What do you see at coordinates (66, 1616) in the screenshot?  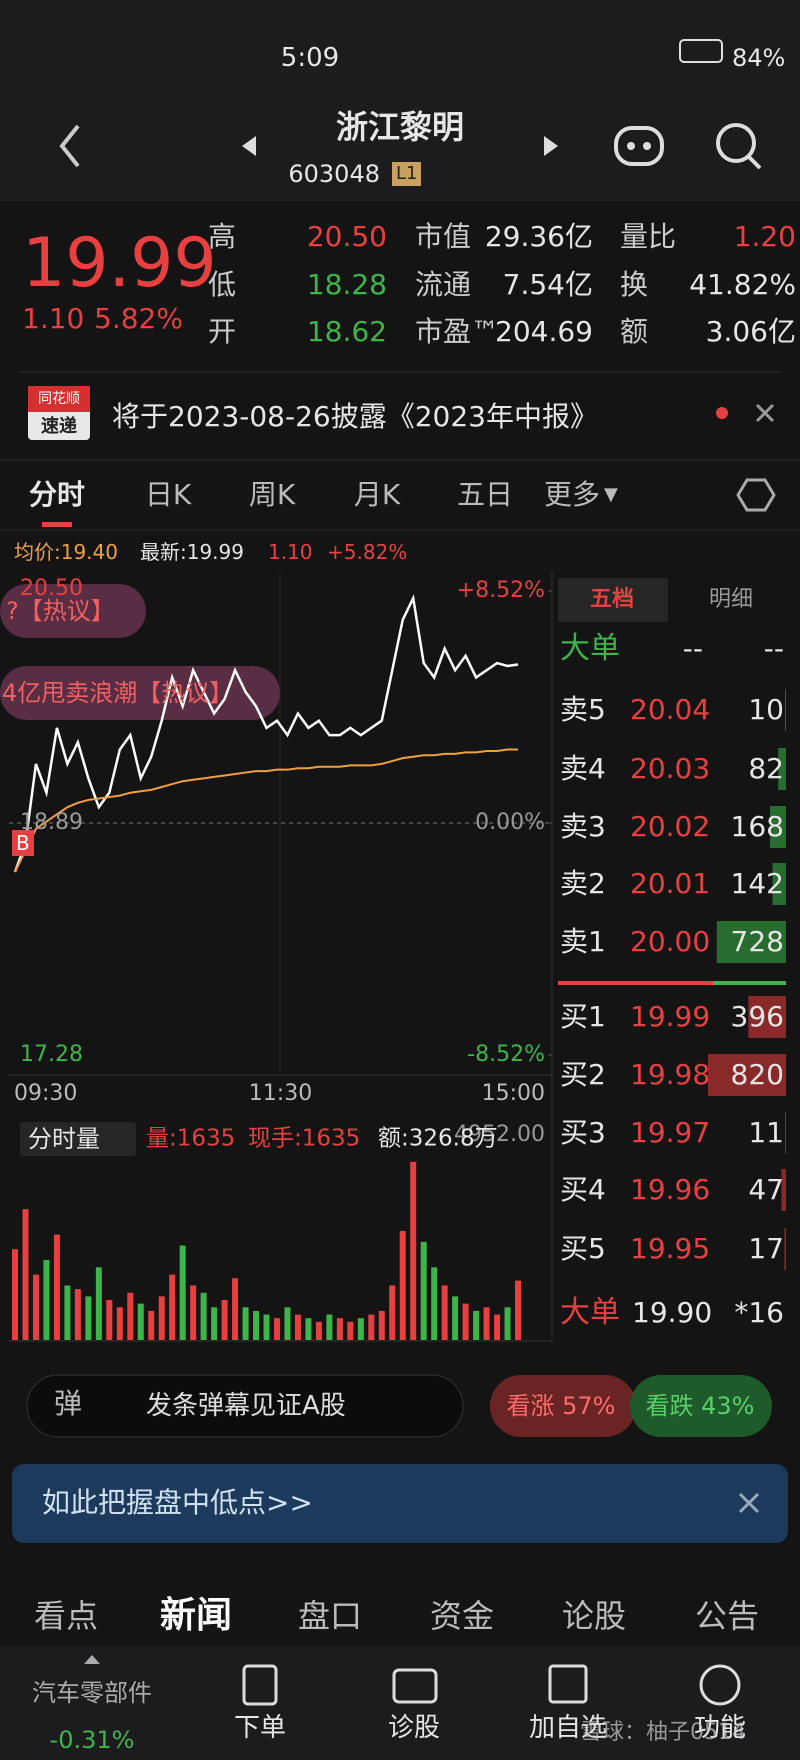 I see `bottom-tab: 看点` at bounding box center [66, 1616].